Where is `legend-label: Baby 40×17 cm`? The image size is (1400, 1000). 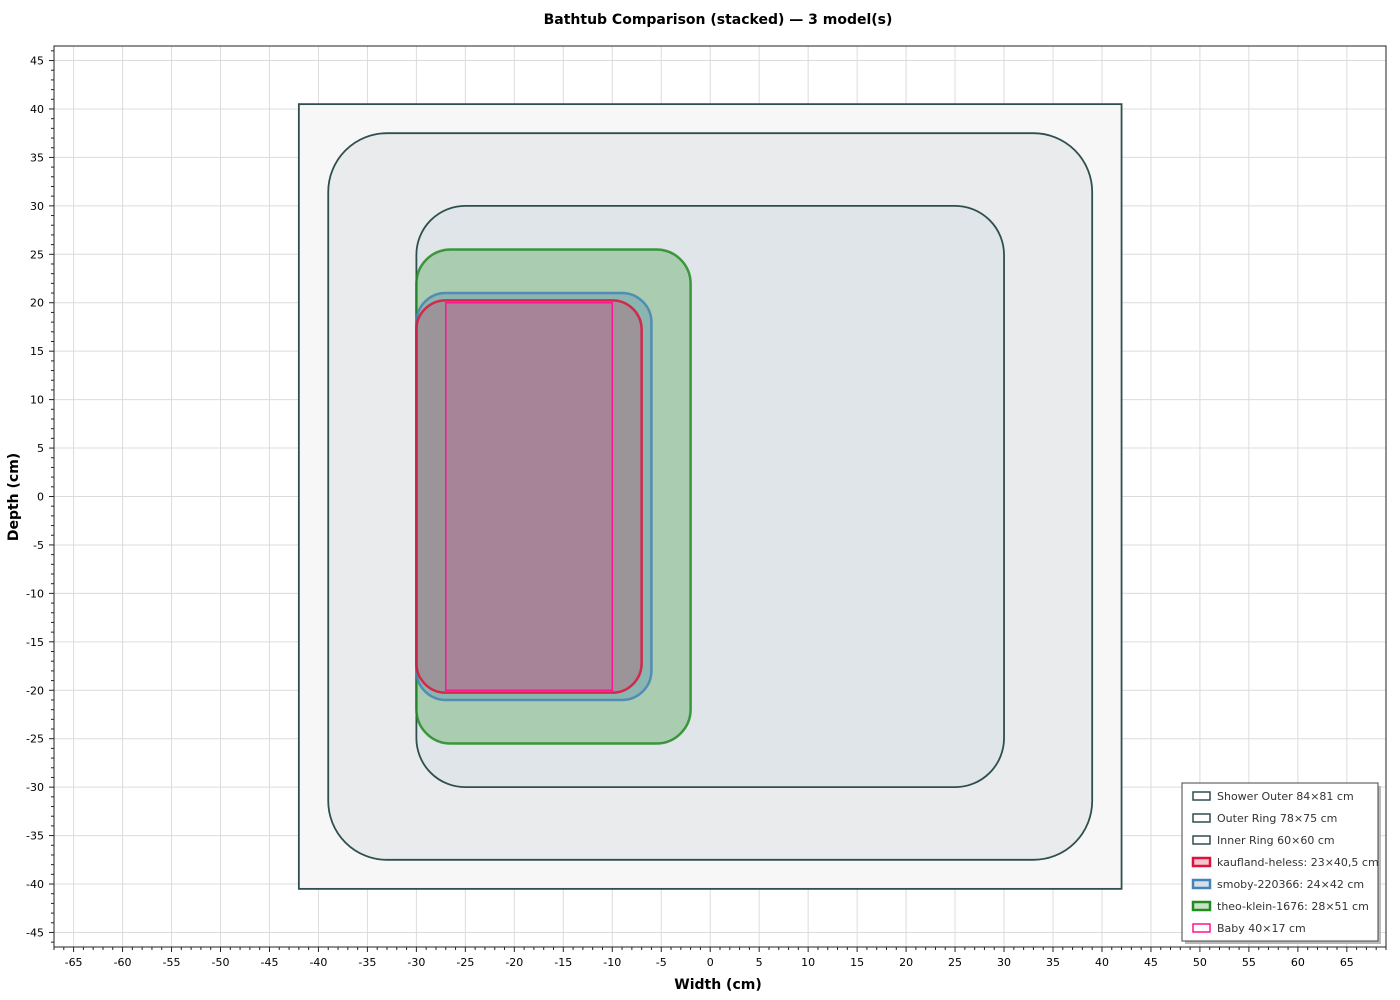
legend-label: Baby 40×17 cm is located at coordinates (1261, 928).